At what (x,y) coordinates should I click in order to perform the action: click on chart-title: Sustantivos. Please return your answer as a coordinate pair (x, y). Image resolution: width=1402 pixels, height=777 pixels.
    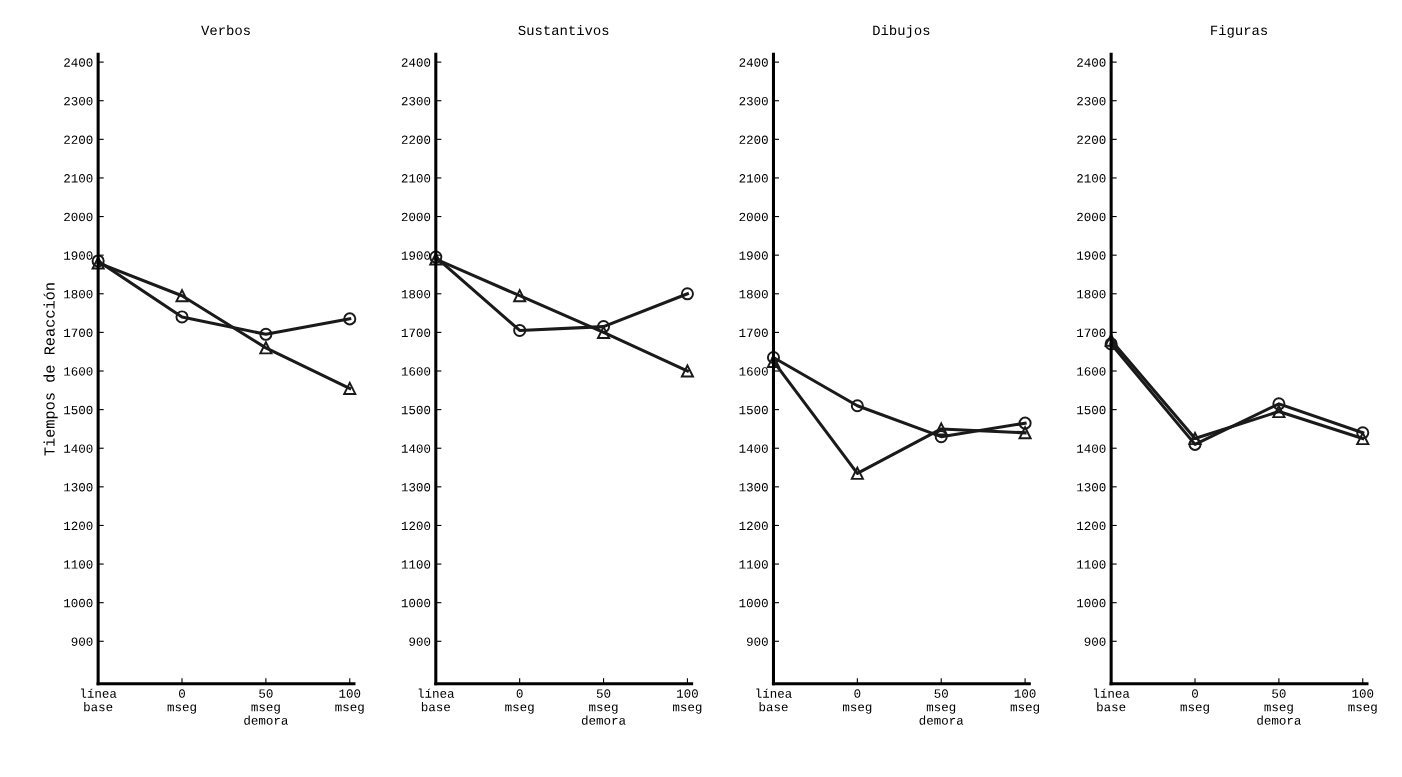
    Looking at the image, I should click on (563, 30).